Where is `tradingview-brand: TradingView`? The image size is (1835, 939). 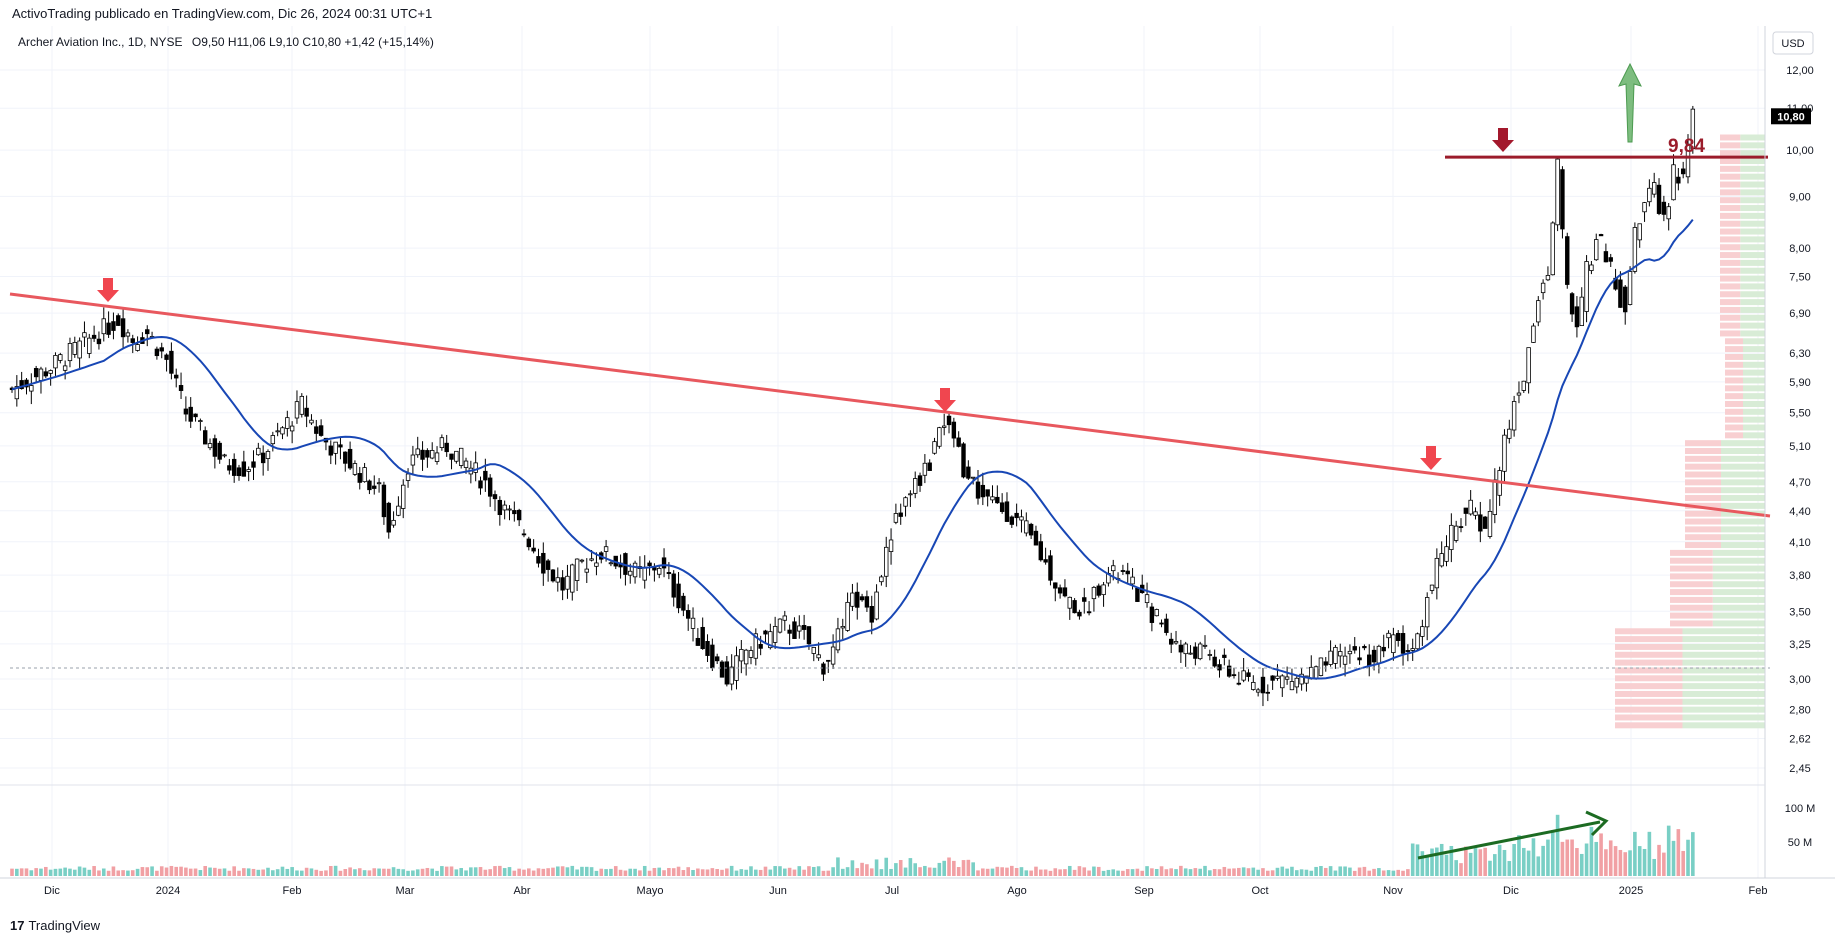
tradingview-brand: TradingView is located at coordinates (64, 925).